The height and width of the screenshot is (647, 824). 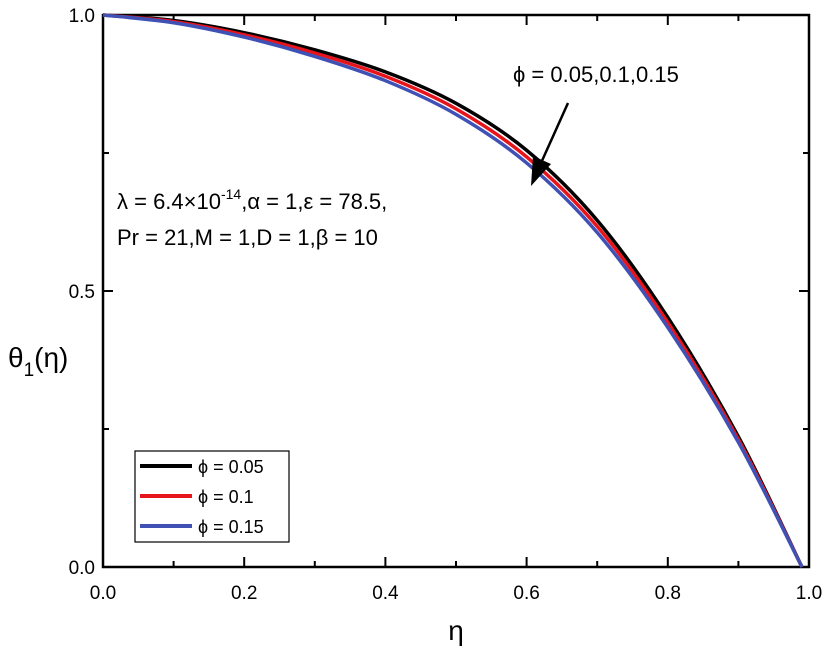 What do you see at coordinates (809, 593) in the screenshot?
I see `x-tick-label: 1.0` at bounding box center [809, 593].